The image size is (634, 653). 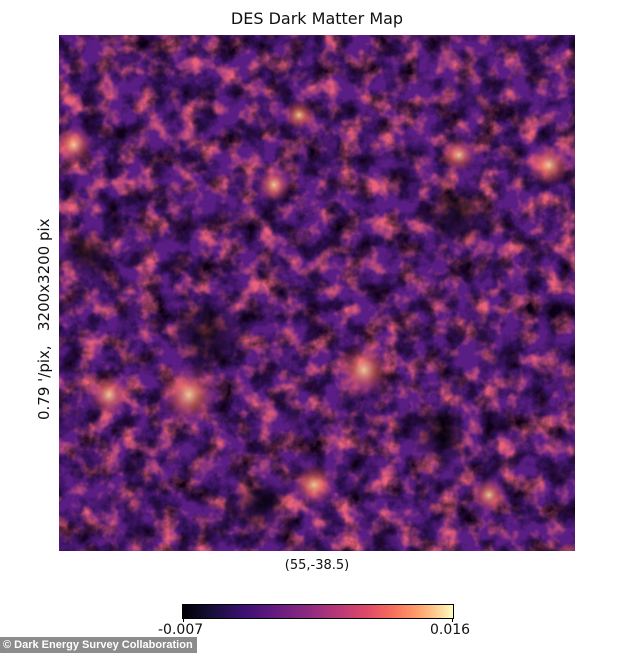 I want to click on x-axis-label: (55,-38.5), so click(x=317, y=565).